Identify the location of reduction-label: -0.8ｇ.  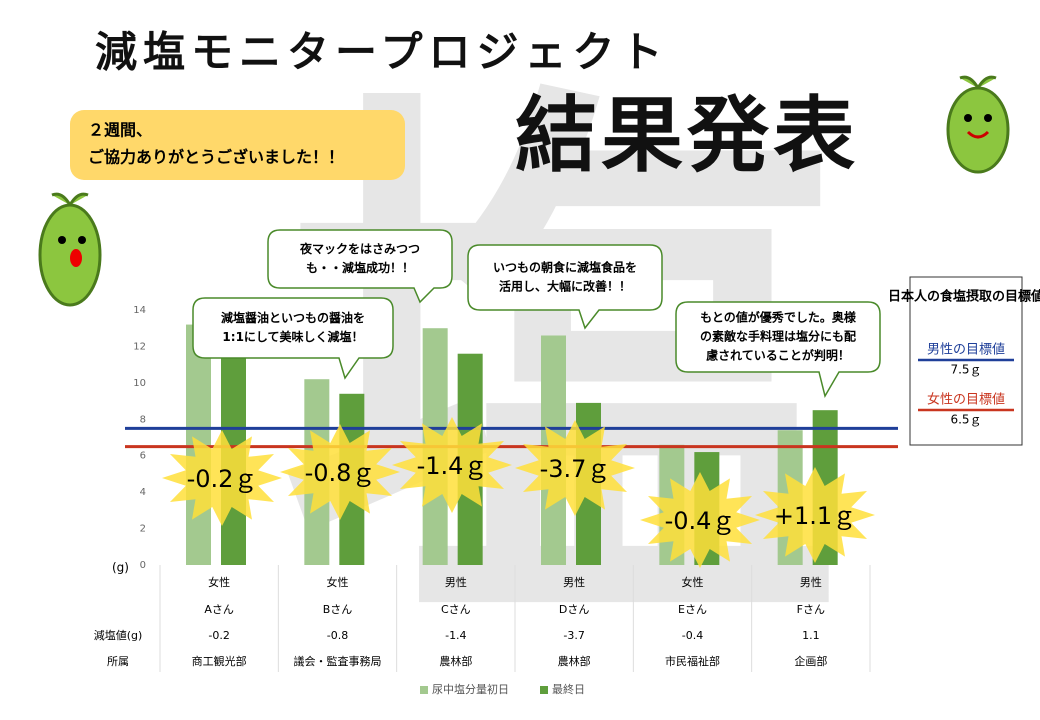
(340, 473).